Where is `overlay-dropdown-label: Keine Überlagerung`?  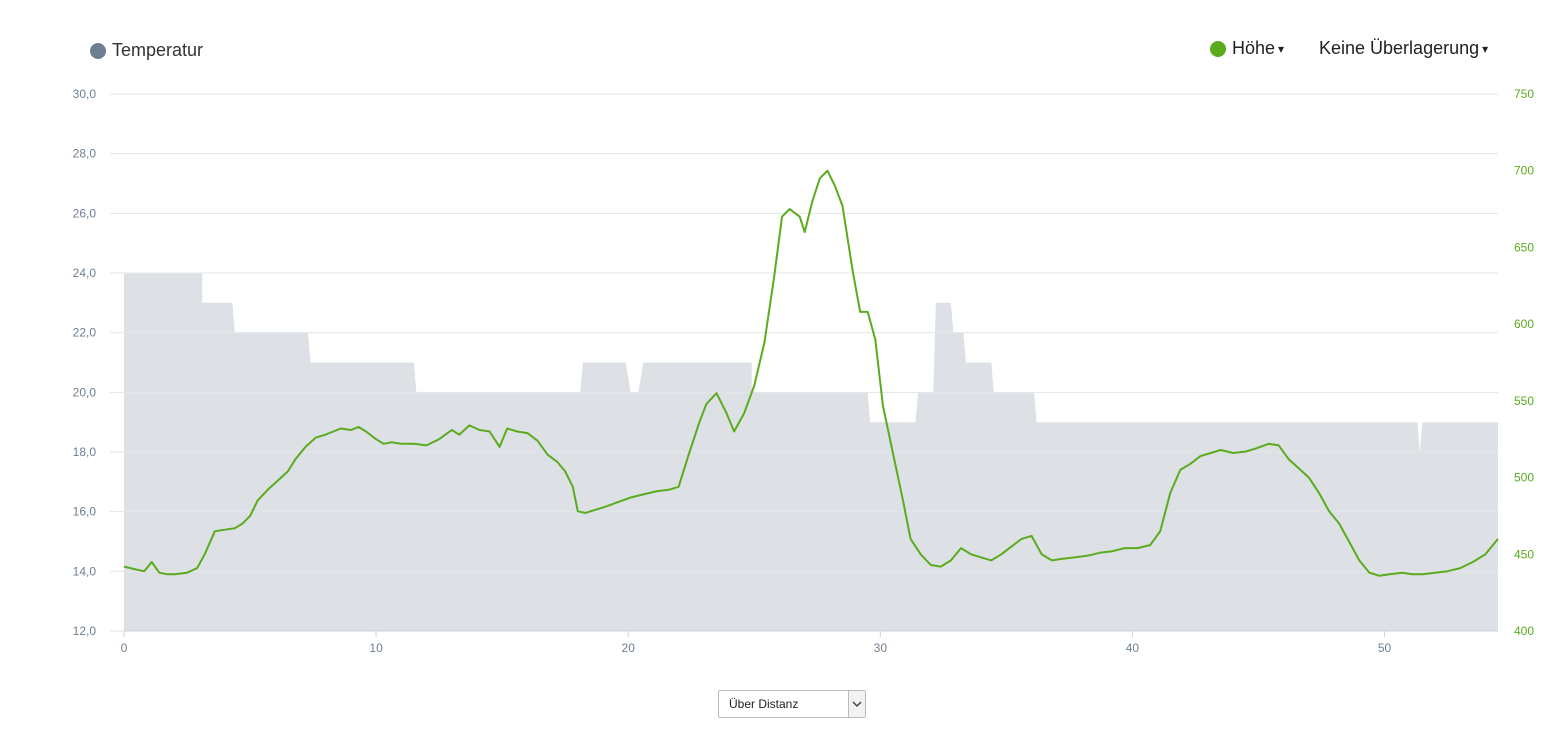
overlay-dropdown-label: Keine Überlagerung is located at coordinates (1399, 48).